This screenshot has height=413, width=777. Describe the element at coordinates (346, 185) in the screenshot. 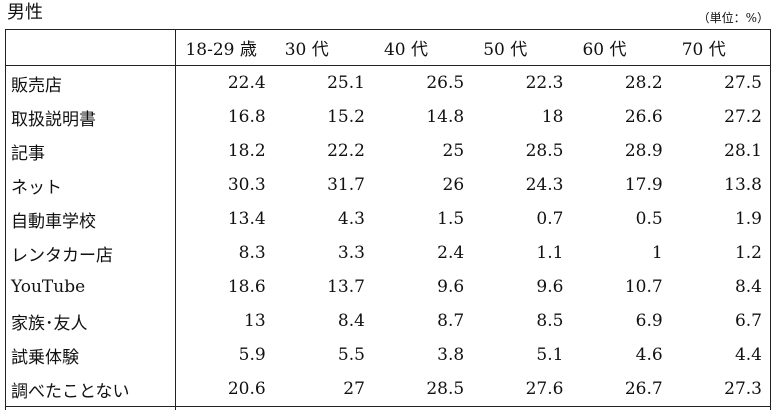

I see `table-cell: 31.7` at that location.